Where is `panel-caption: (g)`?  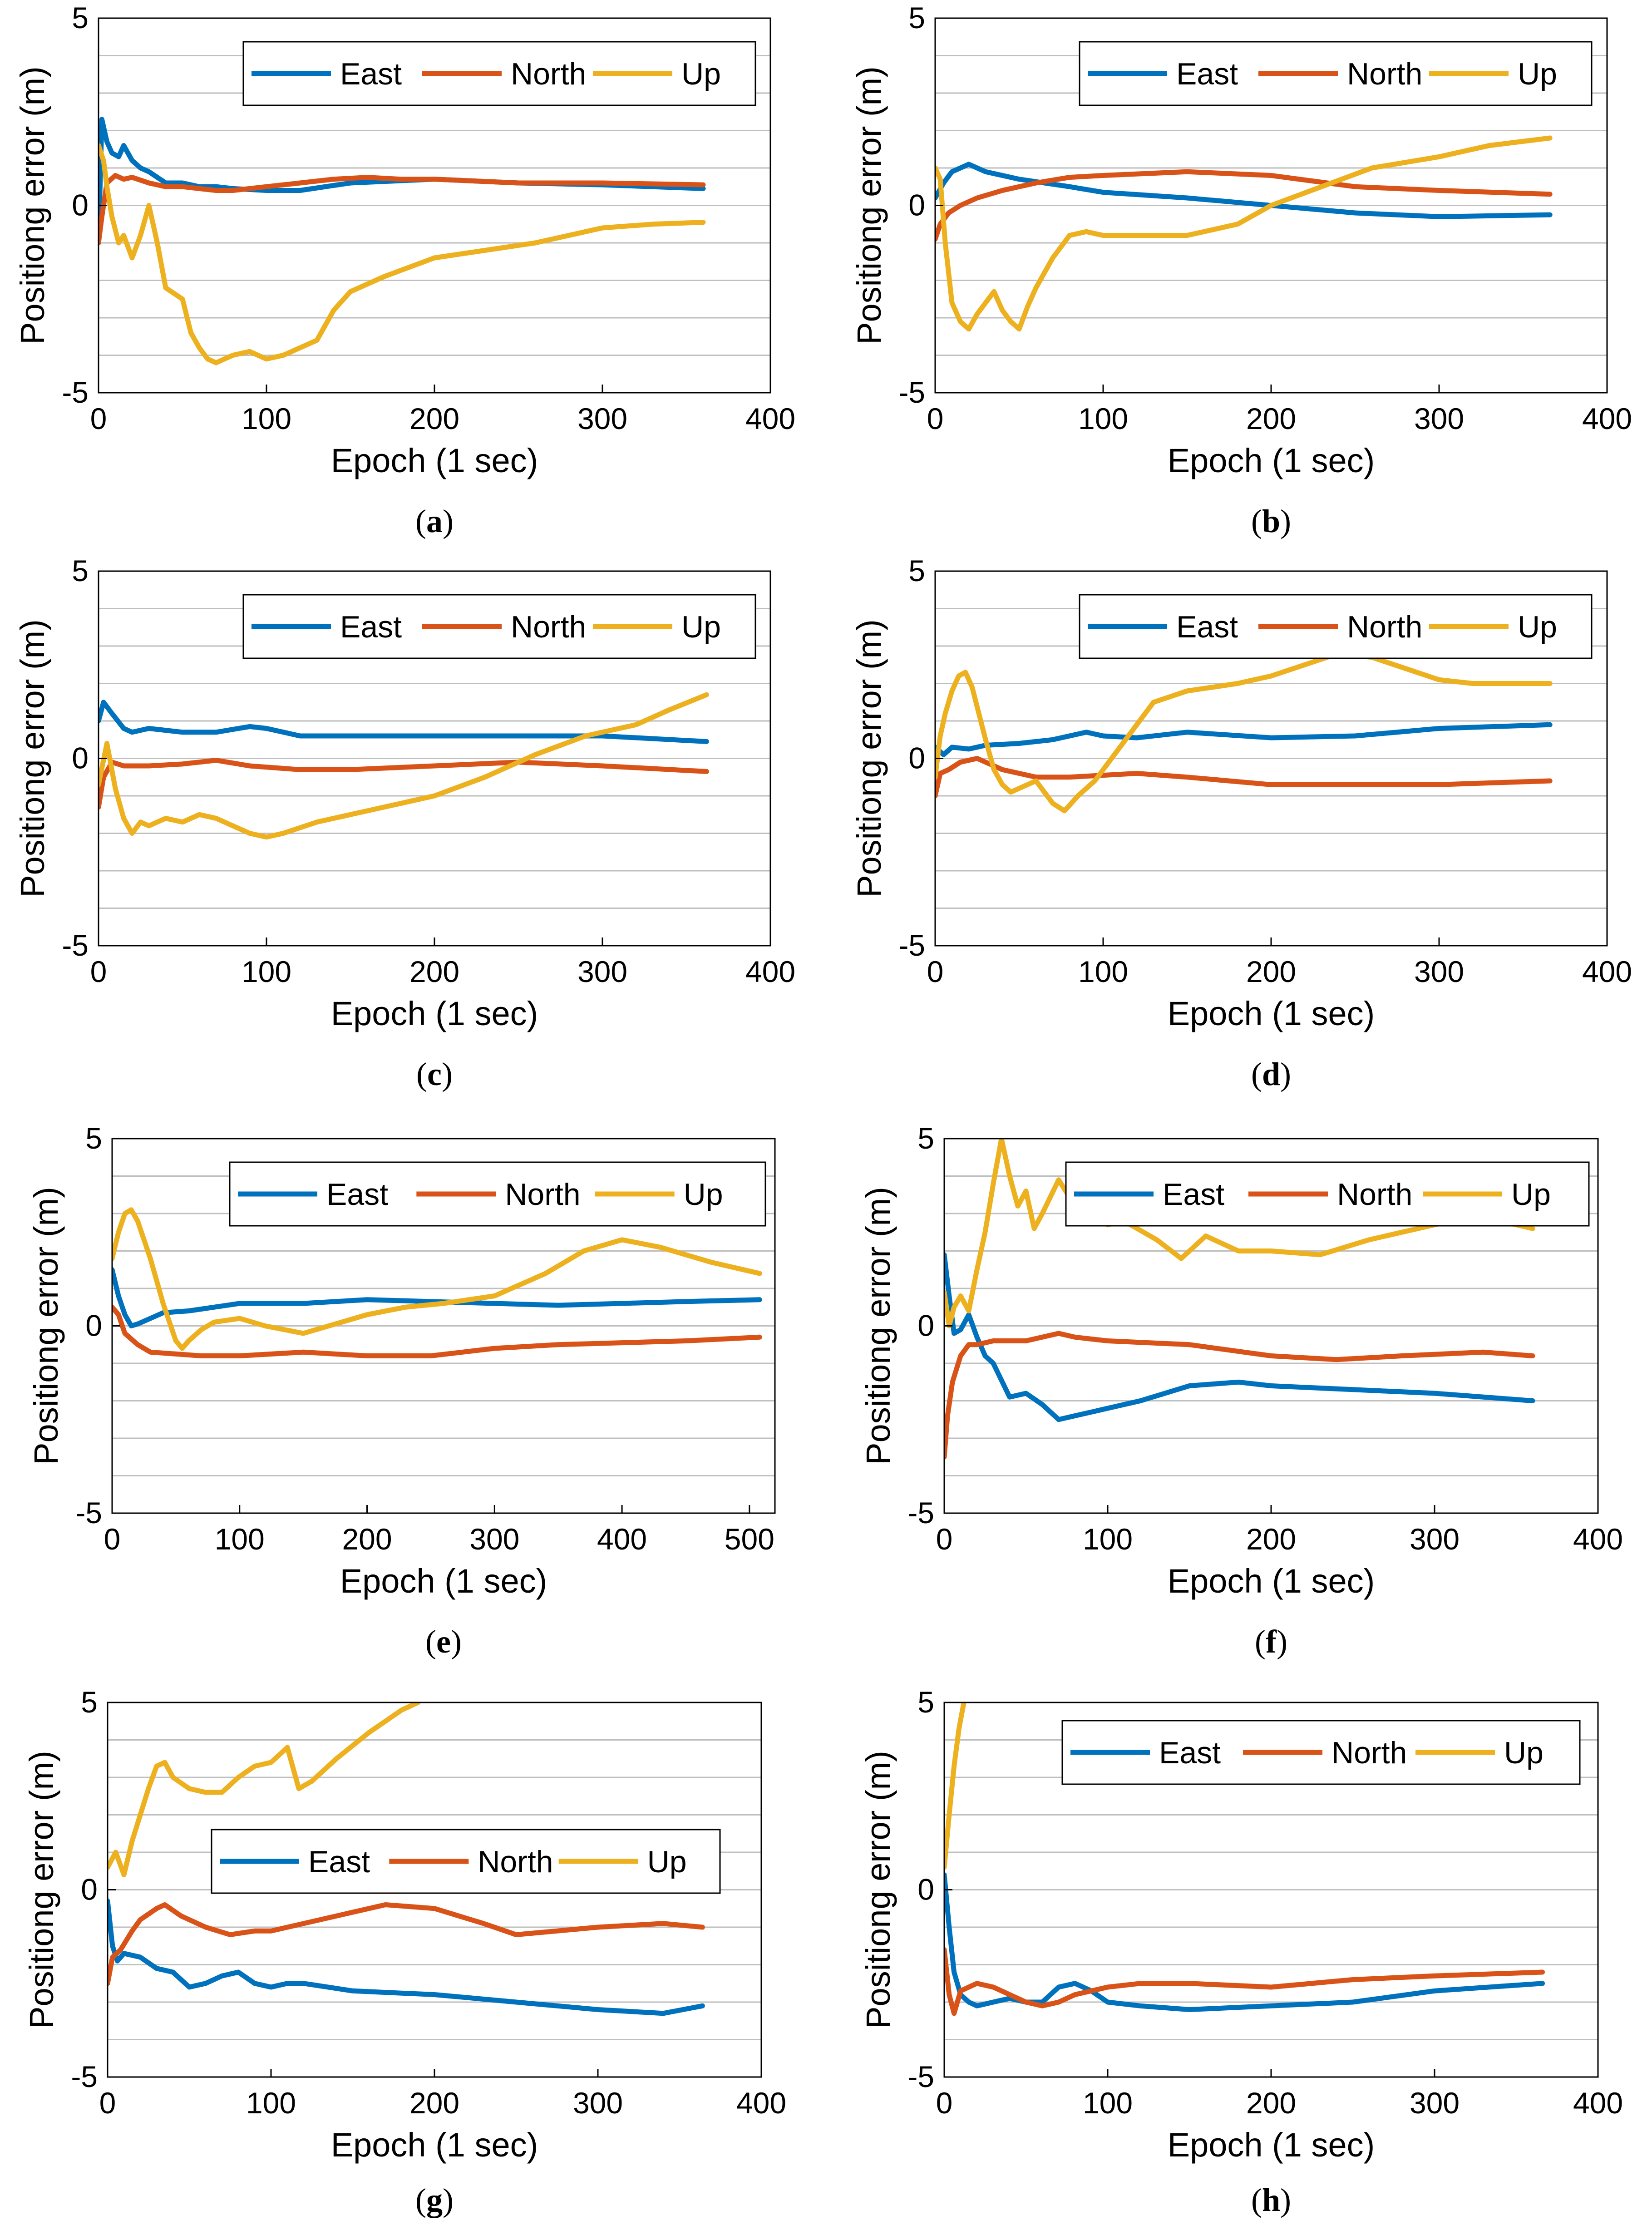 panel-caption: (g) is located at coordinates (435, 2200).